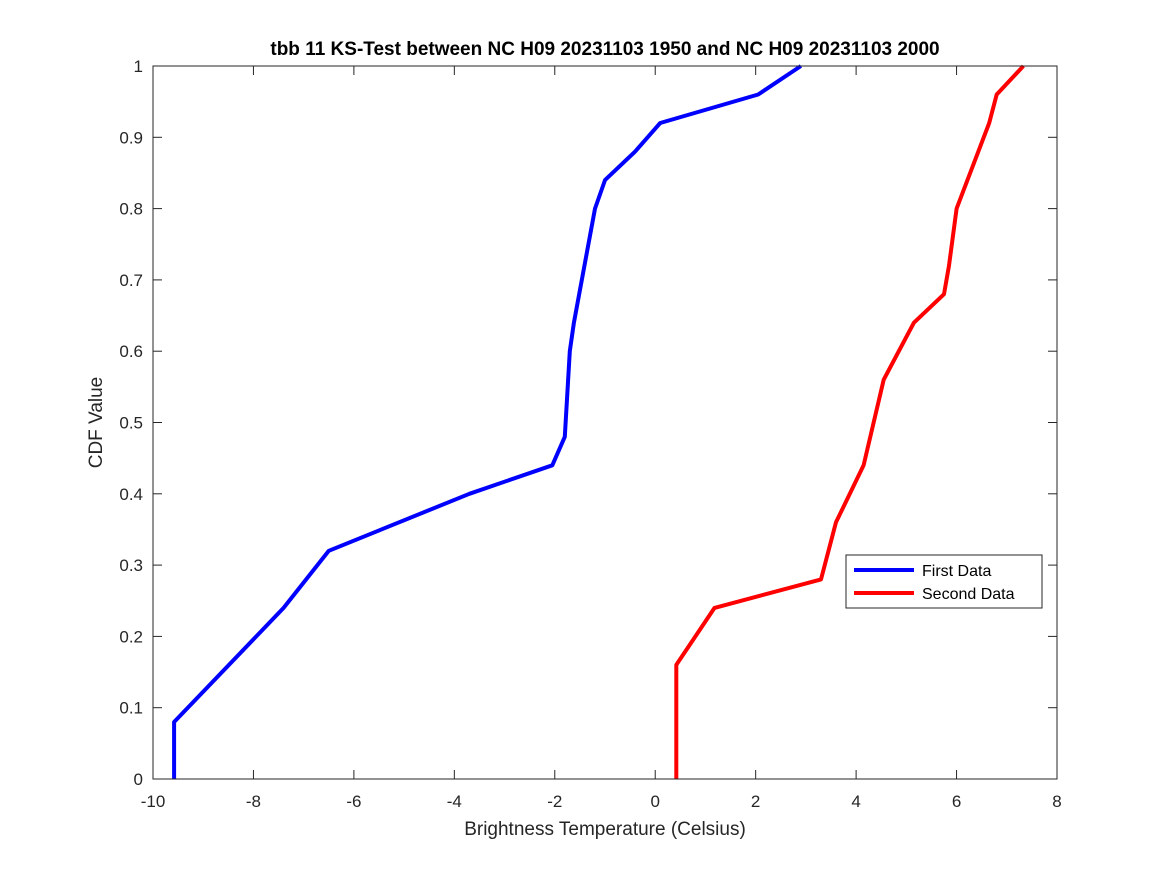  What do you see at coordinates (96, 423) in the screenshot?
I see `y-axis-label: CDF Value` at bounding box center [96, 423].